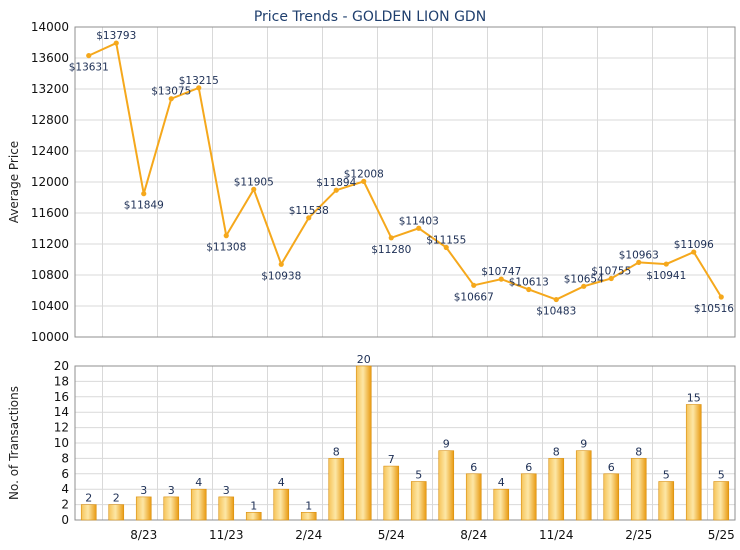  What do you see at coordinates (50, 337) in the screenshot?
I see `y-tick-label: 10000` at bounding box center [50, 337].